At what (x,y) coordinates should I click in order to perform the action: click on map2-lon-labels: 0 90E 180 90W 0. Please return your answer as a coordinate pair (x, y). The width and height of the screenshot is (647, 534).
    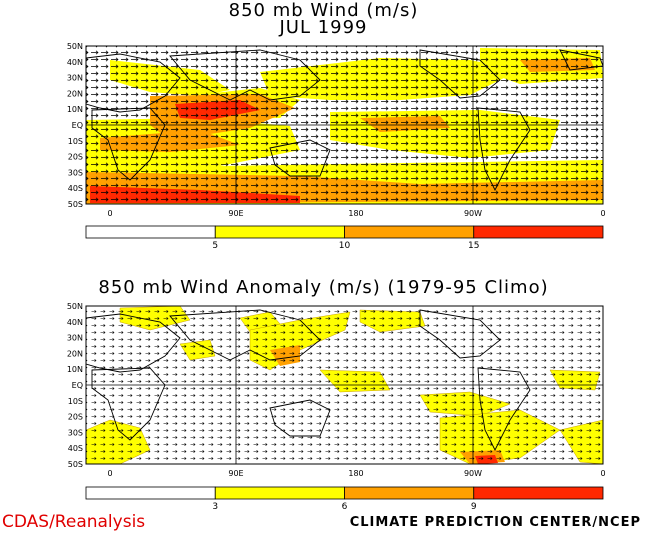
    Looking at the image, I should click on (356, 473).